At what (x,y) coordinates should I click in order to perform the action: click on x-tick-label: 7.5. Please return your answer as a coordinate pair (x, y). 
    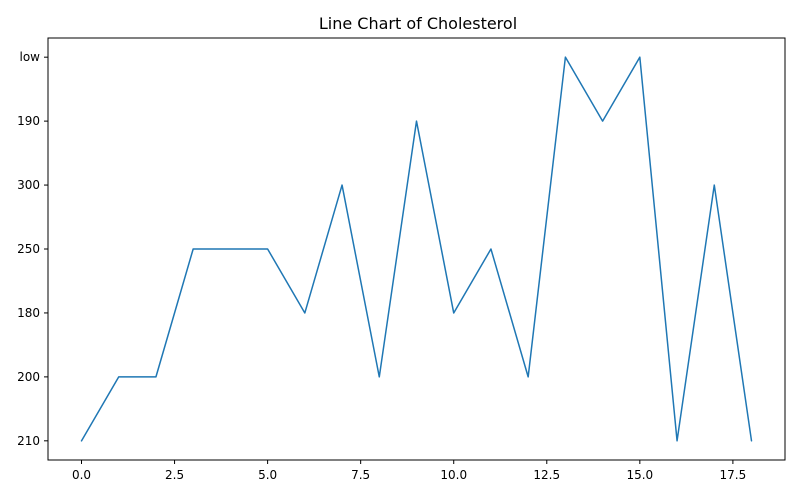
    Looking at the image, I should click on (360, 475).